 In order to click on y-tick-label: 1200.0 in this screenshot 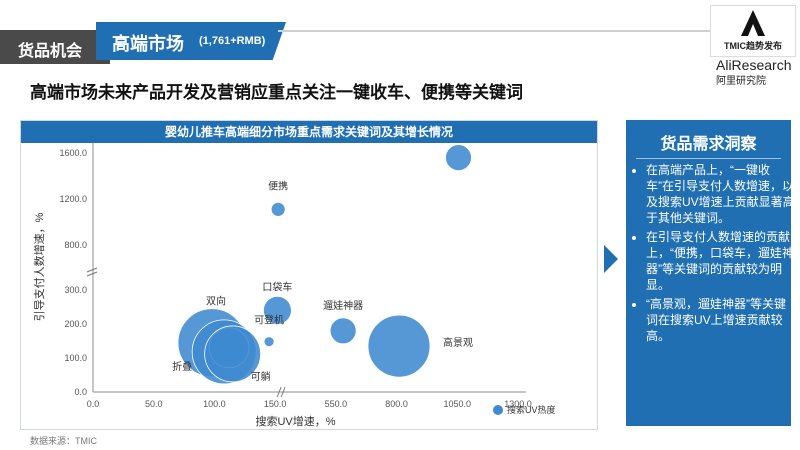, I will do `click(73, 199)`.